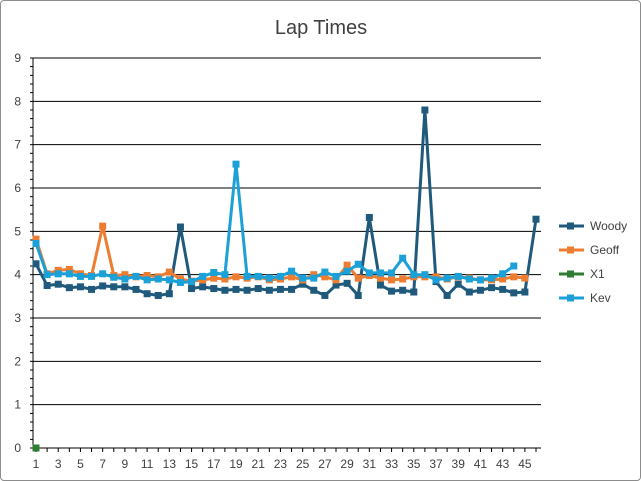  Describe the element at coordinates (17, 101) in the screenshot. I see `y-tick-label: 8` at that location.